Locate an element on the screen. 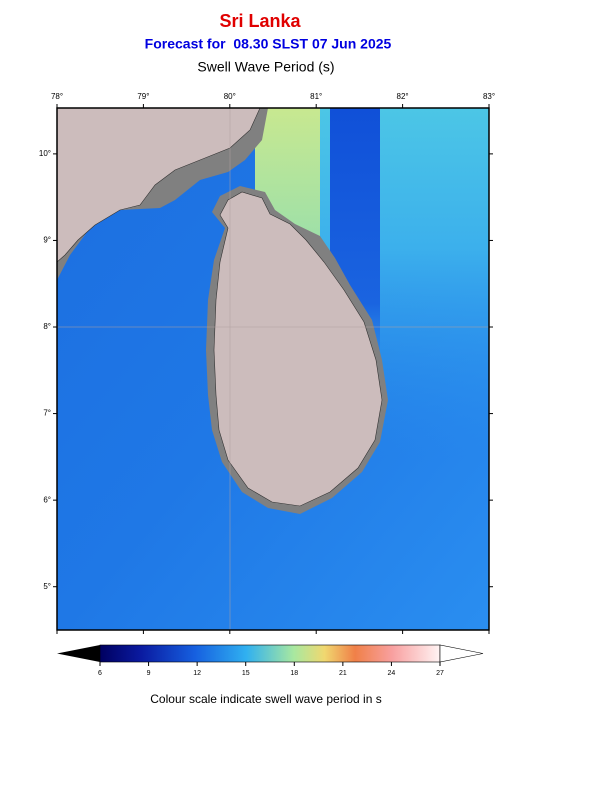 The image size is (600, 805). lat-tick-label: 9° is located at coordinates (47, 240).